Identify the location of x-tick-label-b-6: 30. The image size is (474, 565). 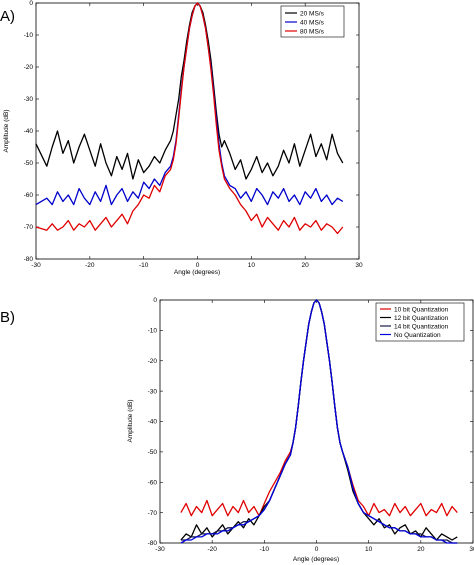
(471, 549).